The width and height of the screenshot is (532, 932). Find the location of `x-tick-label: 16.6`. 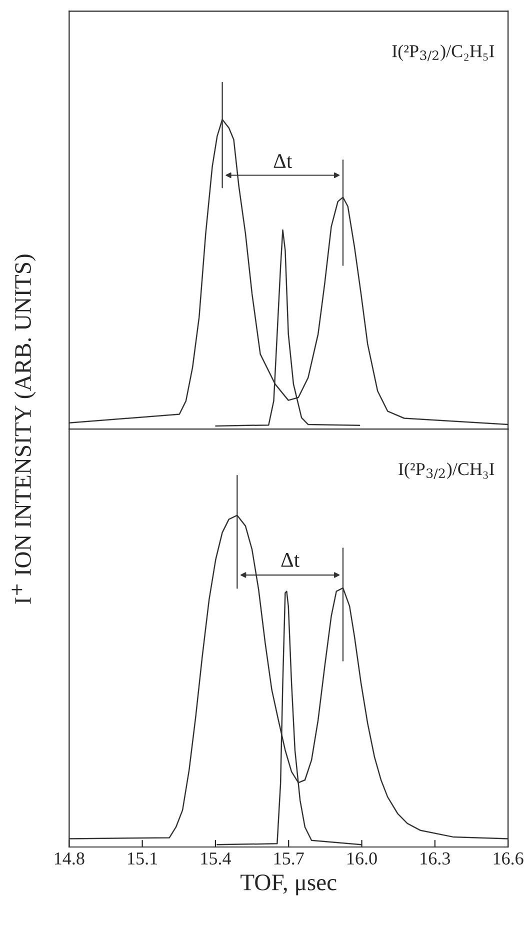

x-tick-label: 16.6 is located at coordinates (509, 858).